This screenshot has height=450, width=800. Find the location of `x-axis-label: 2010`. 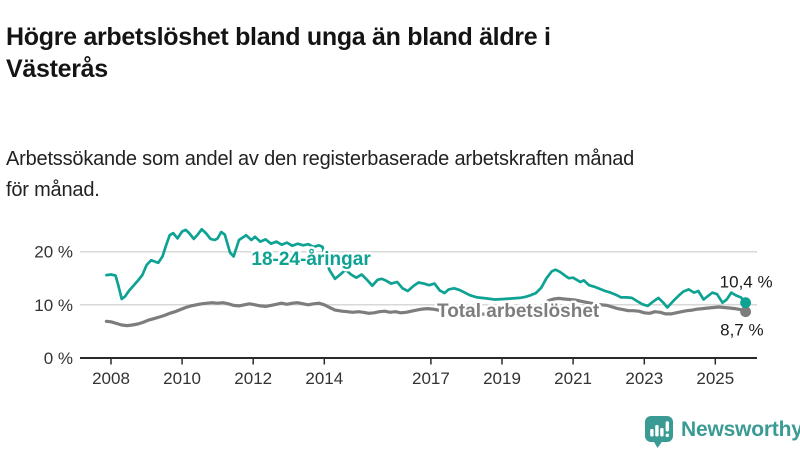

x-axis-label: 2010 is located at coordinates (182, 378).